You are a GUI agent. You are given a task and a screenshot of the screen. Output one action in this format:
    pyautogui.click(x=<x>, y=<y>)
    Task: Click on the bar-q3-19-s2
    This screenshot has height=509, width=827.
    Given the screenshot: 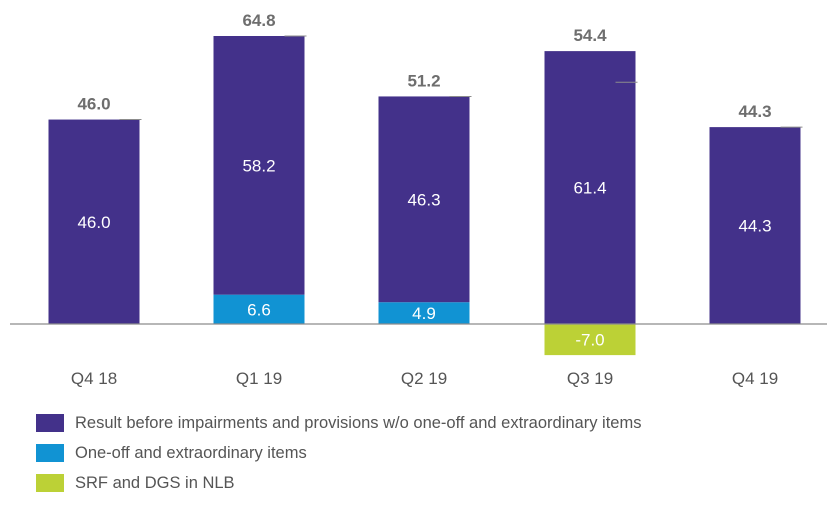 What is the action you would take?
    pyautogui.click(x=590, y=340)
    